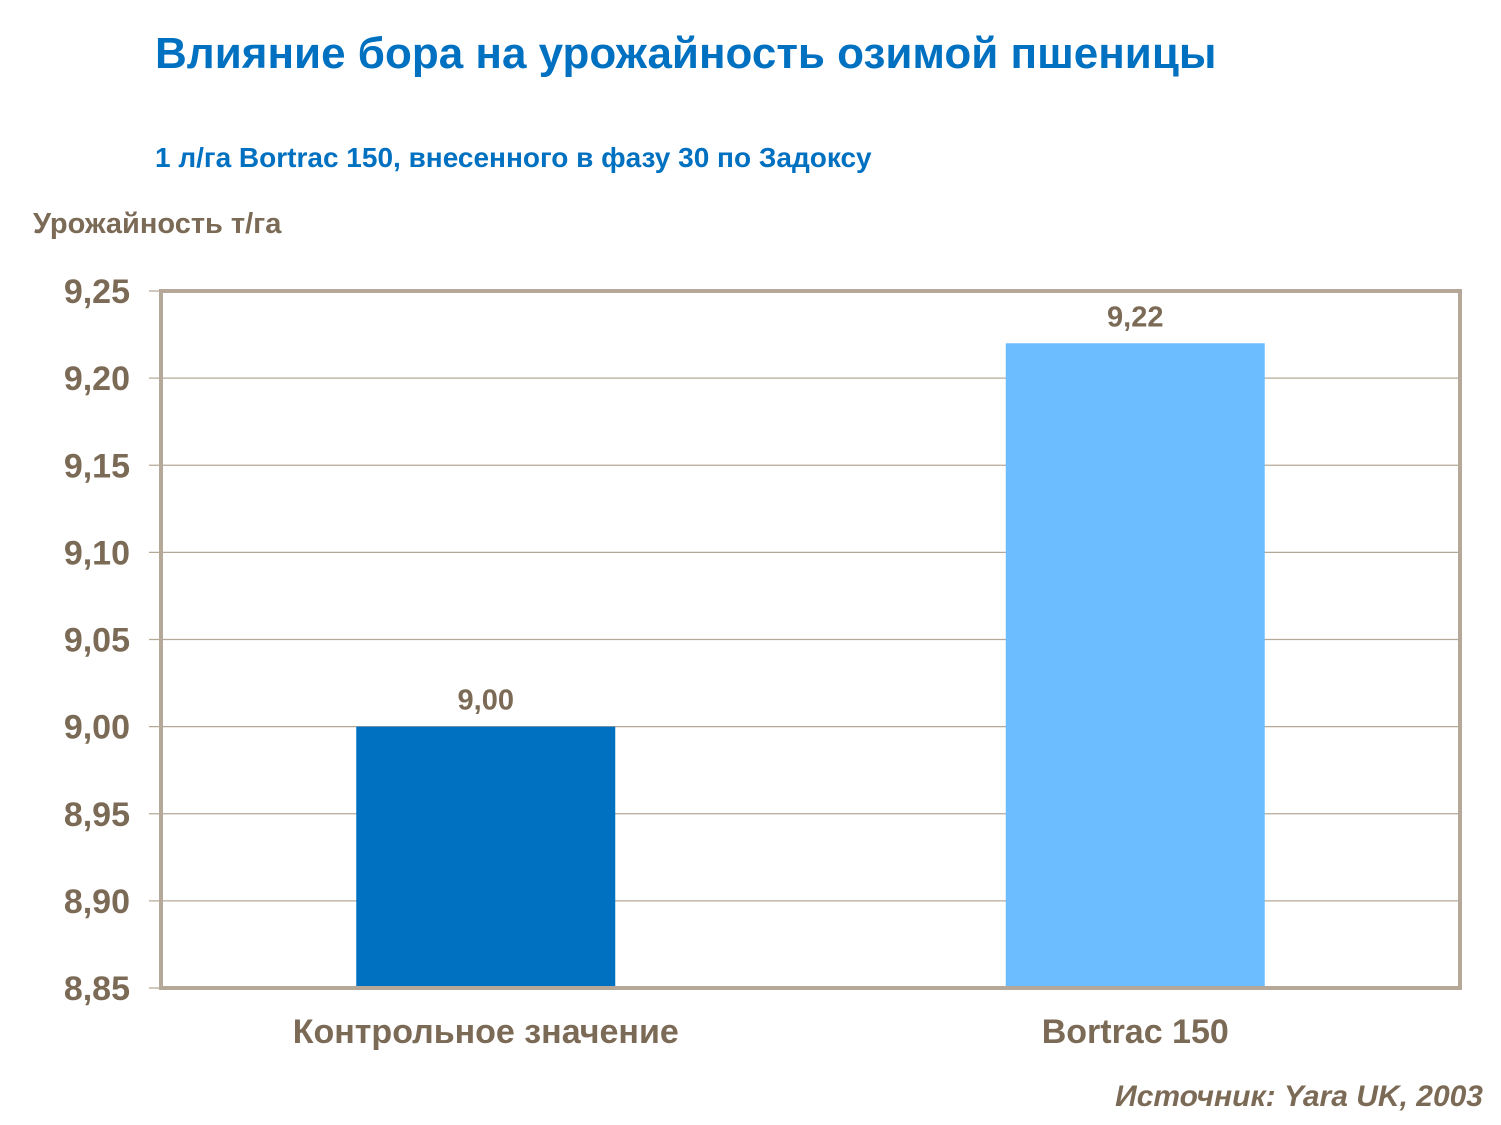  Describe the element at coordinates (97, 553) in the screenshot. I see `y-tick-label: 9,10` at that location.